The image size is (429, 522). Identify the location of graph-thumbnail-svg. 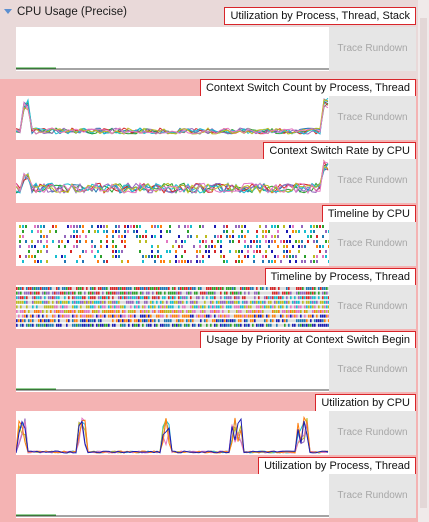
(172, 181).